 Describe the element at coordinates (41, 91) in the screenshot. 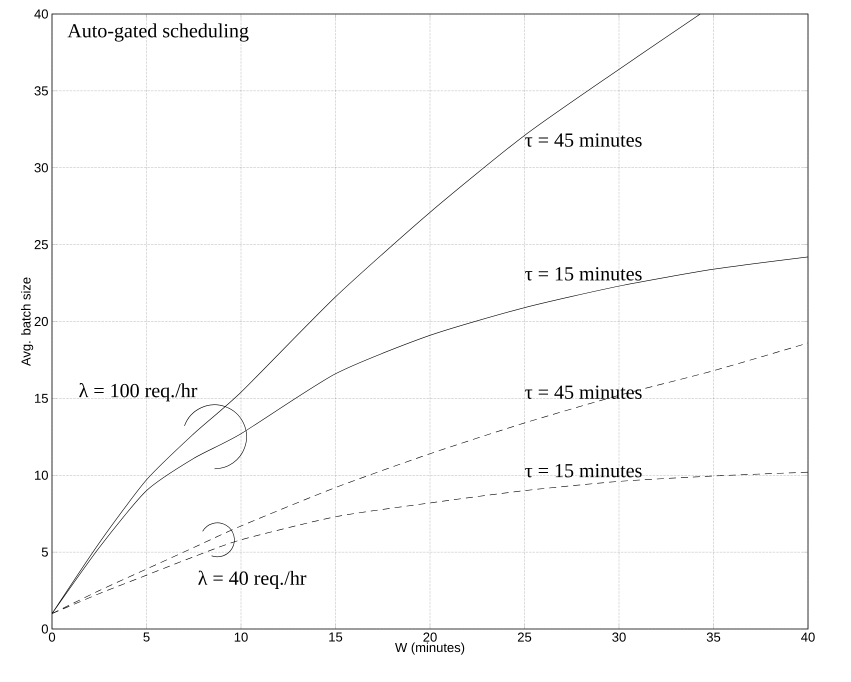

I see `y-tick-label: 35` at that location.